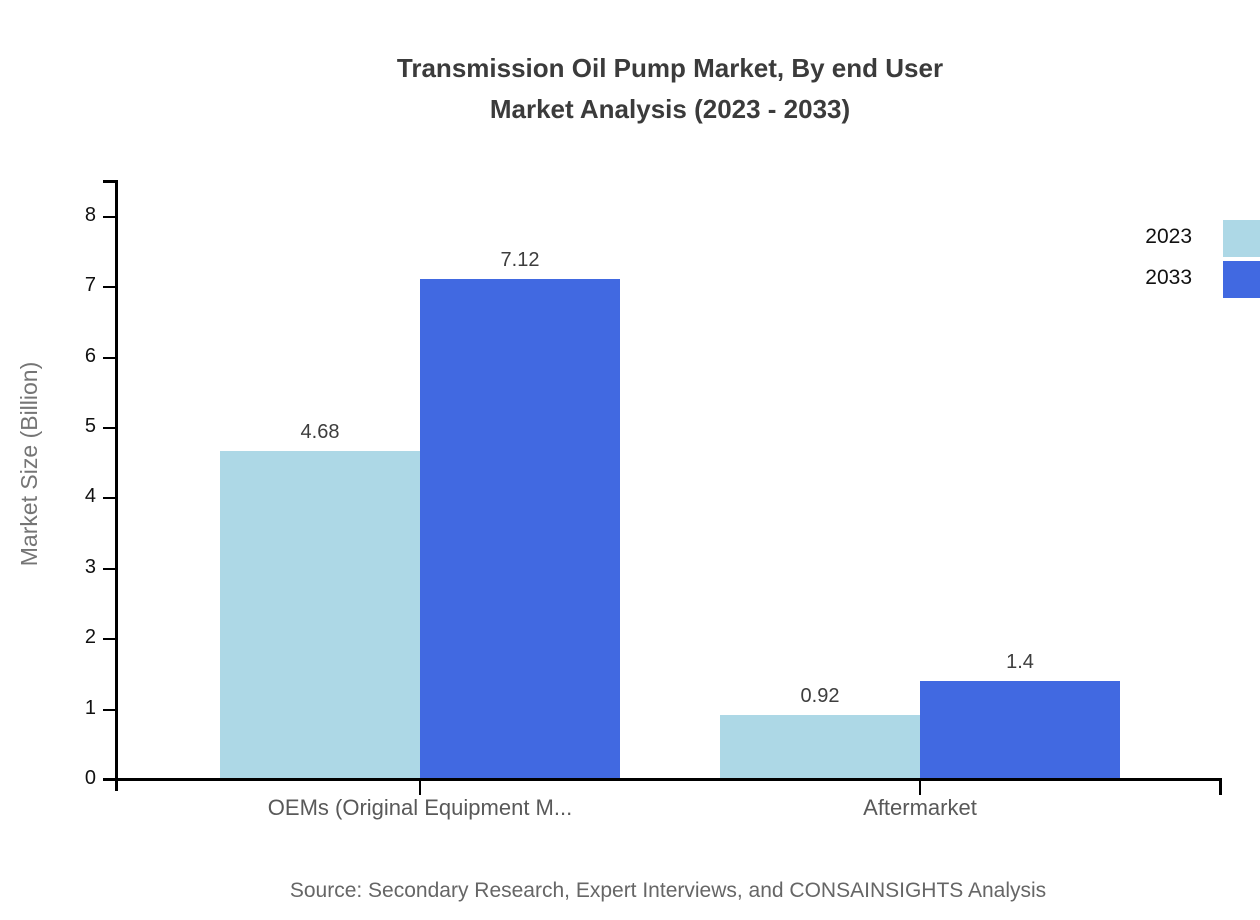 The height and width of the screenshot is (920, 1260). What do you see at coordinates (820, 696) in the screenshot?
I see `value-label: 0.92` at bounding box center [820, 696].